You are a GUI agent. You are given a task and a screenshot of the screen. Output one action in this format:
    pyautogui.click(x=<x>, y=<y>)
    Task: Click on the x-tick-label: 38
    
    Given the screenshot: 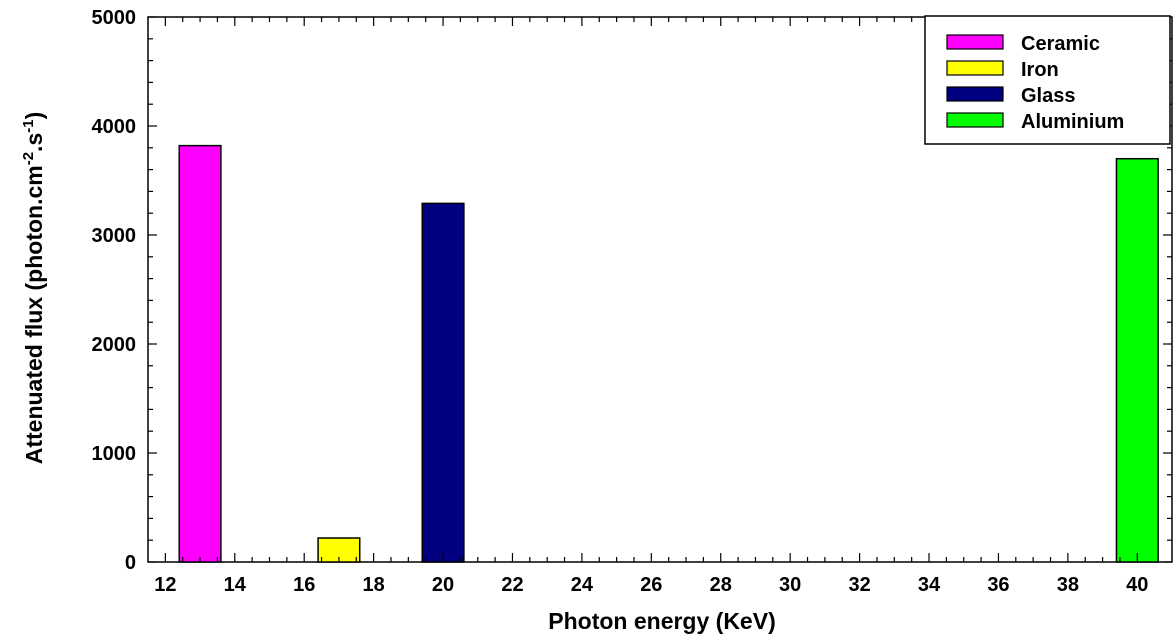 What is the action you would take?
    pyautogui.click(x=1068, y=585)
    